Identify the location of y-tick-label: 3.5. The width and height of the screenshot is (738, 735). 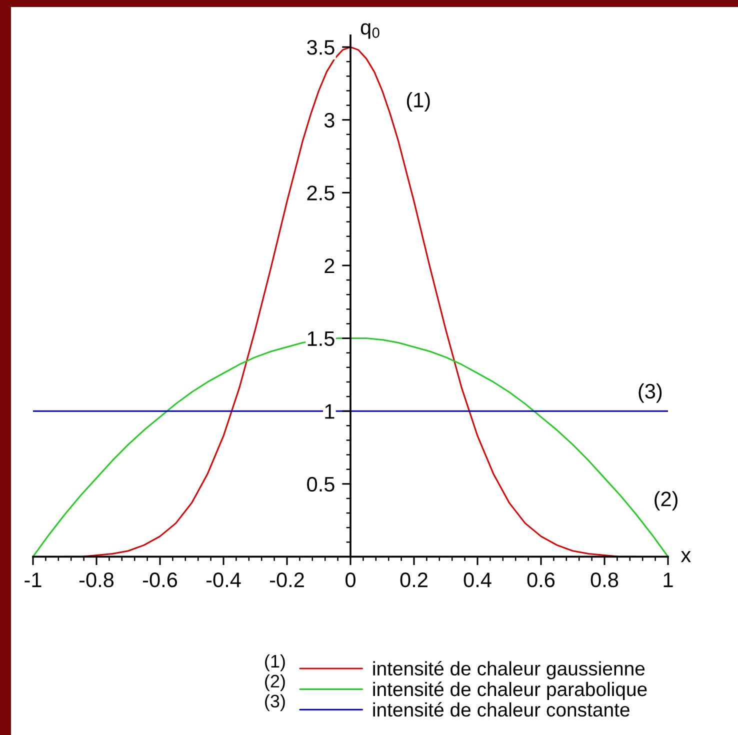
(320, 47).